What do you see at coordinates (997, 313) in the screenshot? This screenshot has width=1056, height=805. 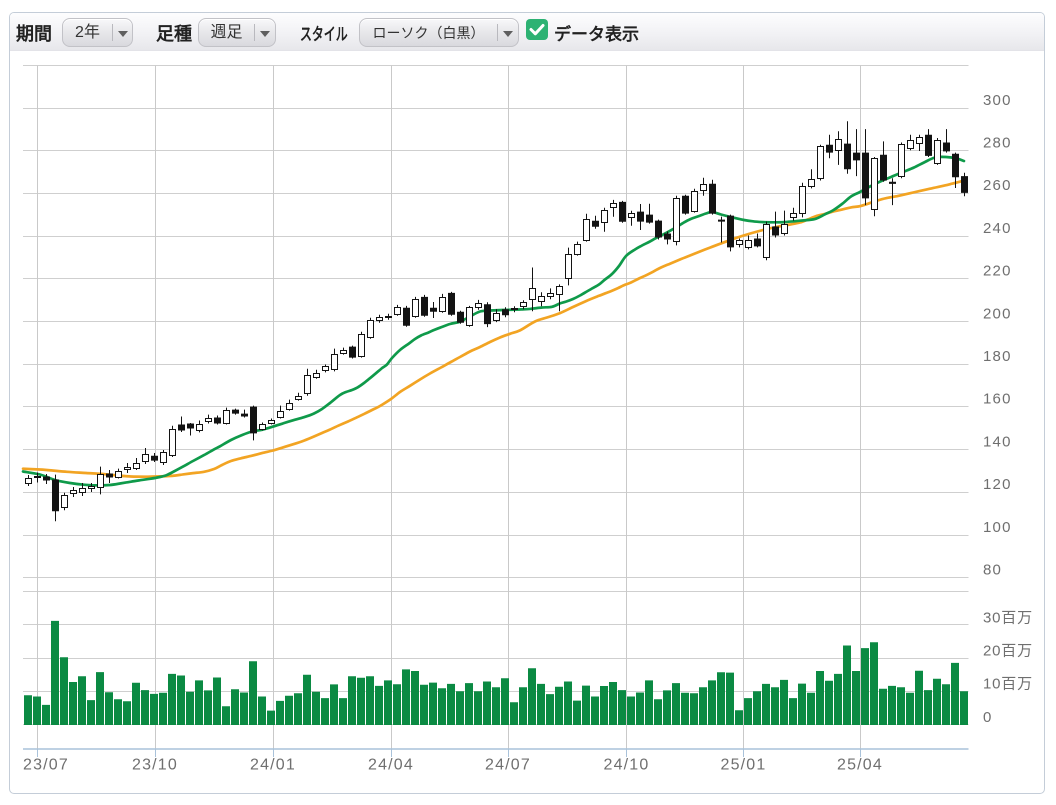 I see `svg-text: 200` at bounding box center [997, 313].